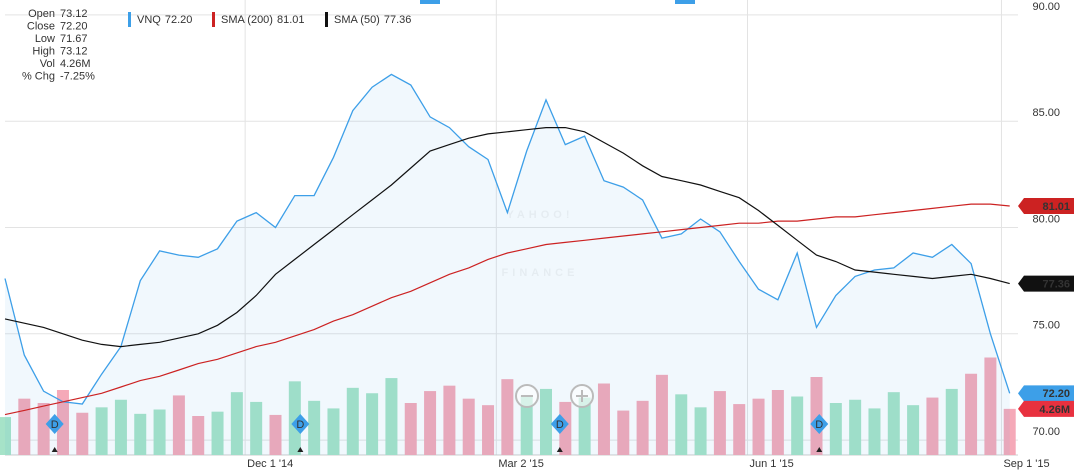  Describe the element at coordinates (1046, 326) in the screenshot. I see `y-tick-label: 75.00` at that location.